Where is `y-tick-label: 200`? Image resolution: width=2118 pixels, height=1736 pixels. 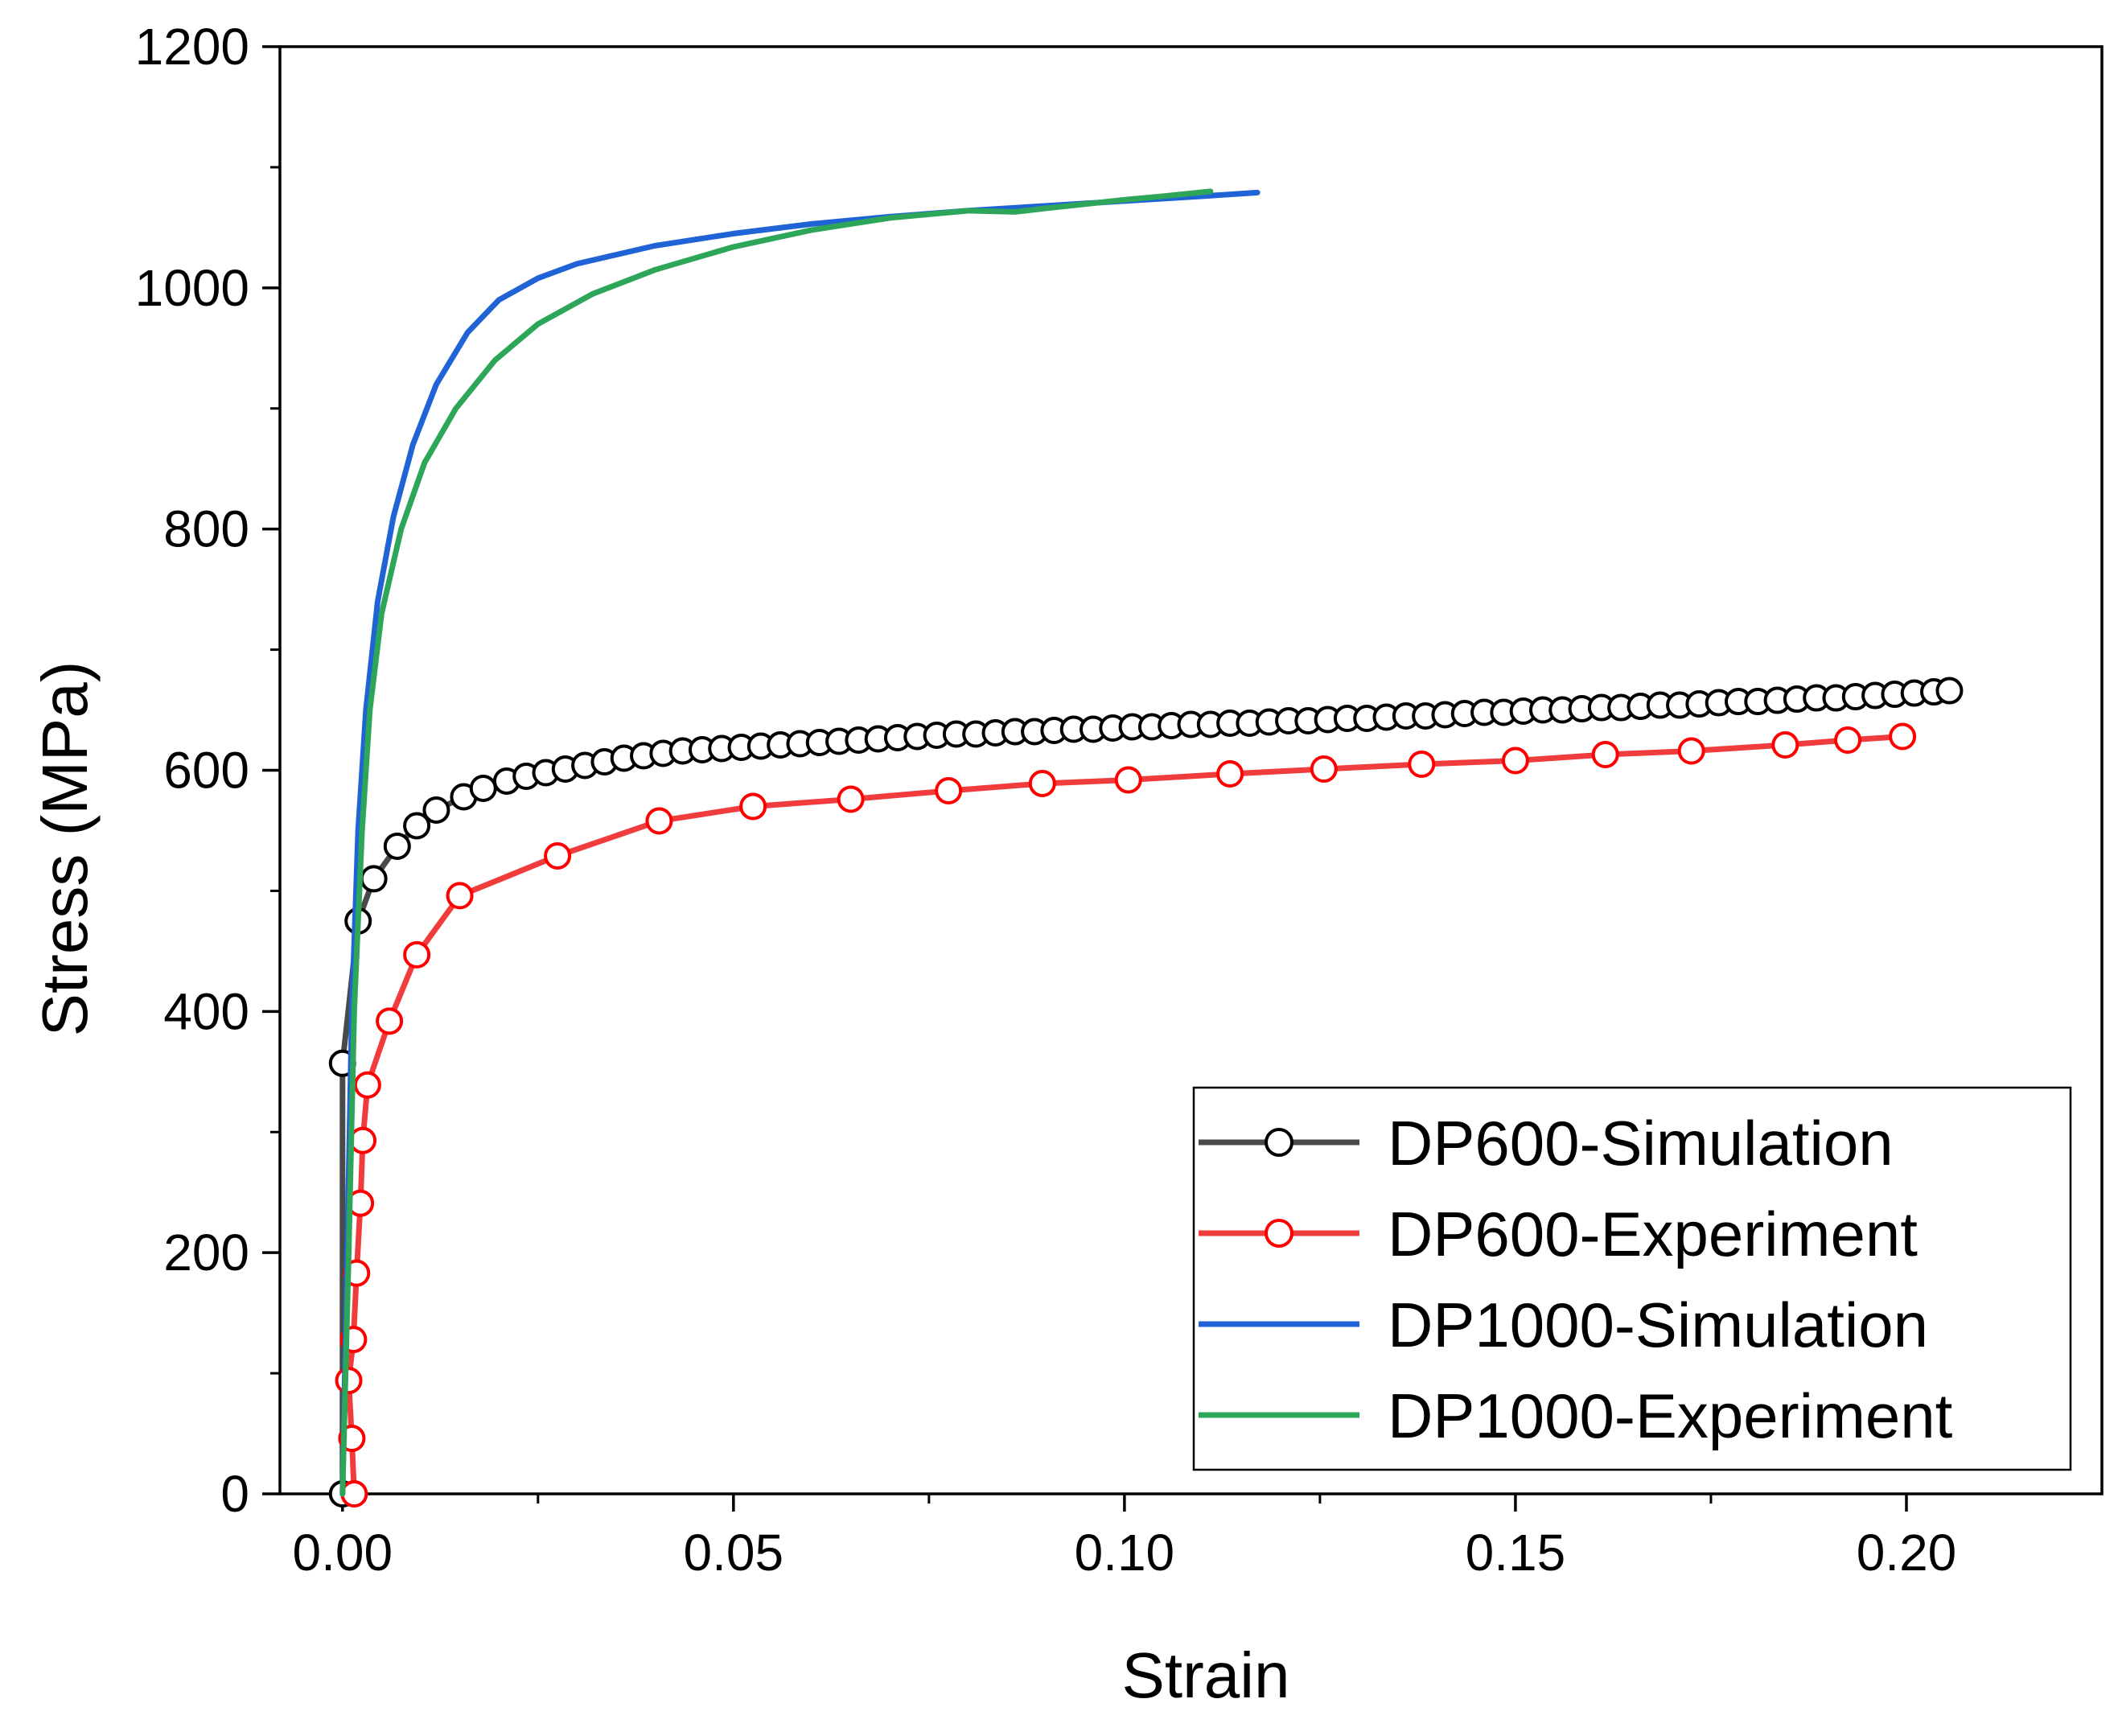 y-tick-label: 200 is located at coordinates (206, 1252).